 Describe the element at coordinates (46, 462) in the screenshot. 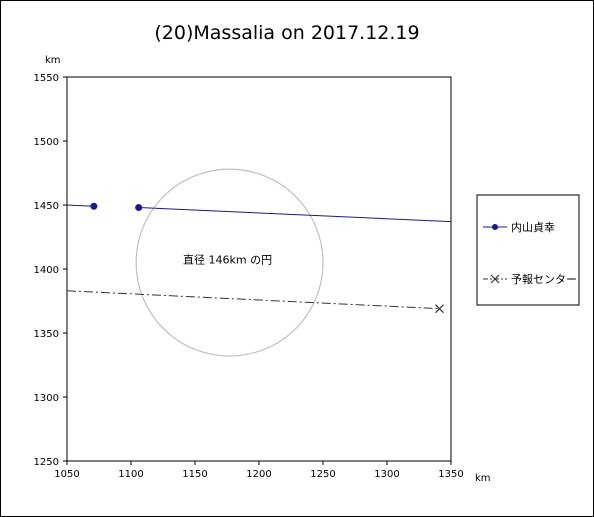

I see `y-tick-label: 1250` at that location.